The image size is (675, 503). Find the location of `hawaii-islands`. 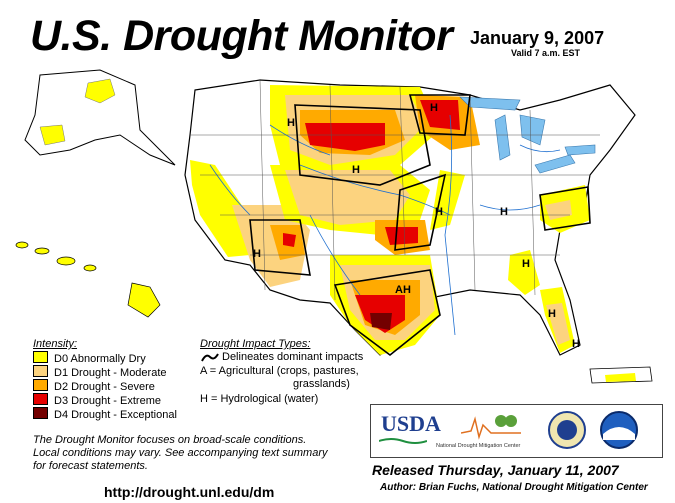

hawaii-islands is located at coordinates (88, 279).